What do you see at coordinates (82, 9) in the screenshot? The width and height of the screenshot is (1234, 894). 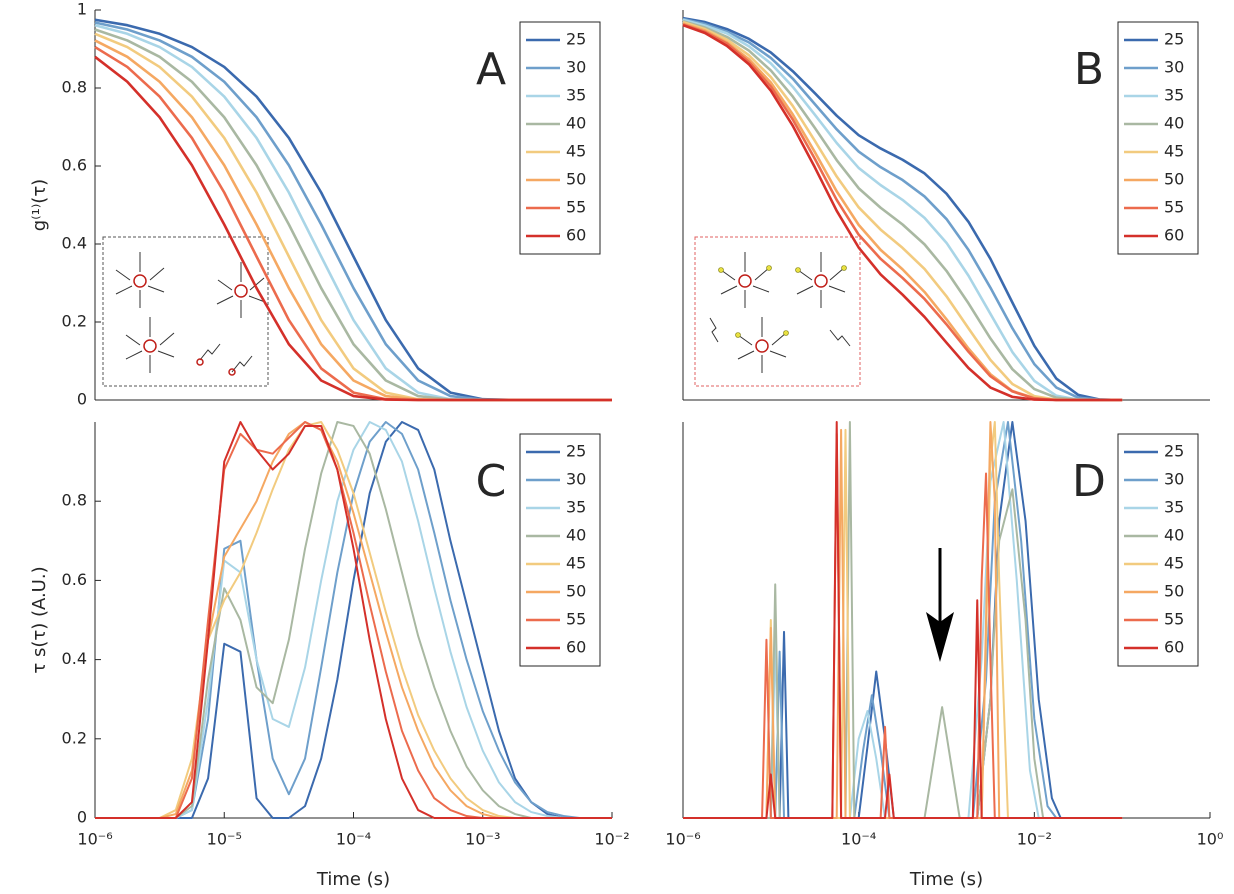 I see `y-tick-label: 1` at bounding box center [82, 9].